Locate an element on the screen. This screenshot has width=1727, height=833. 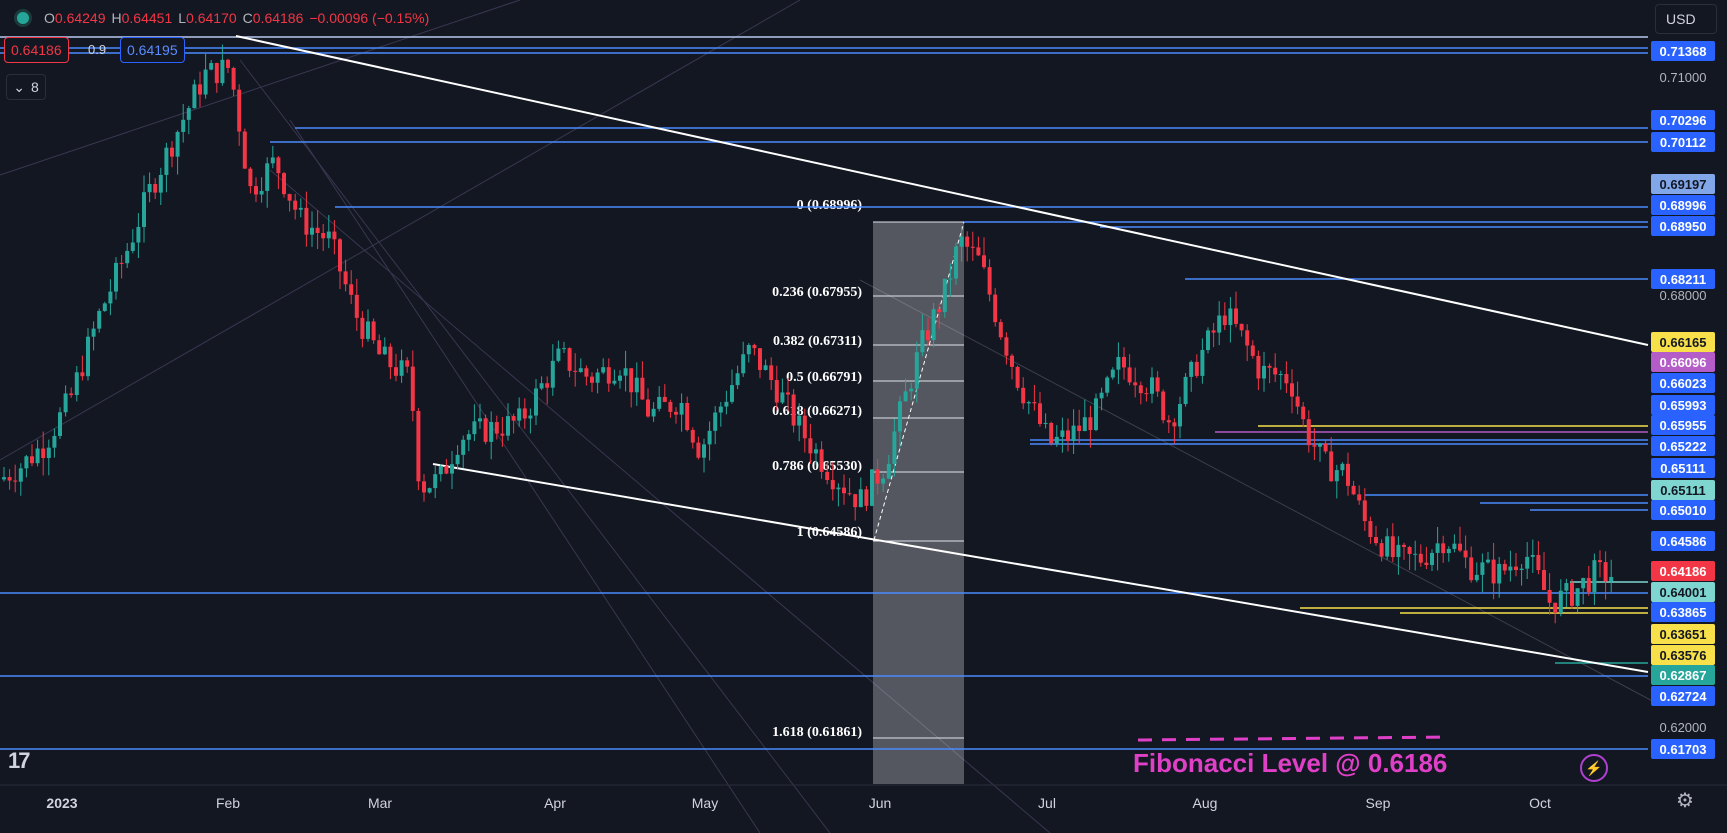
price-axis-label: 0.70296 is located at coordinates (1683, 120).